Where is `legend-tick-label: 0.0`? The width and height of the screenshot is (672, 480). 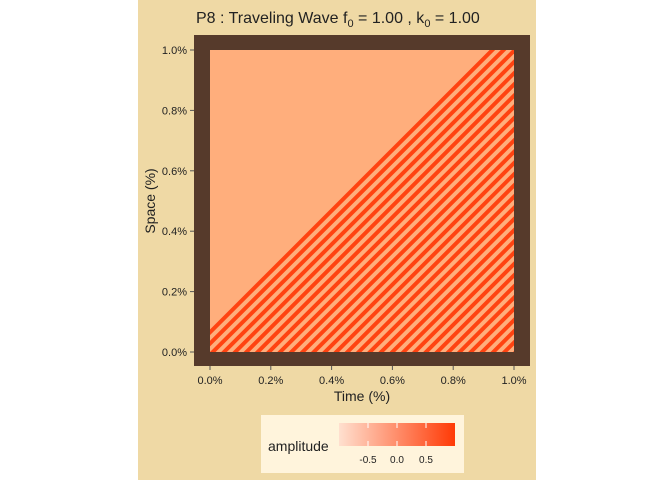 legend-tick-label: 0.0 is located at coordinates (397, 460).